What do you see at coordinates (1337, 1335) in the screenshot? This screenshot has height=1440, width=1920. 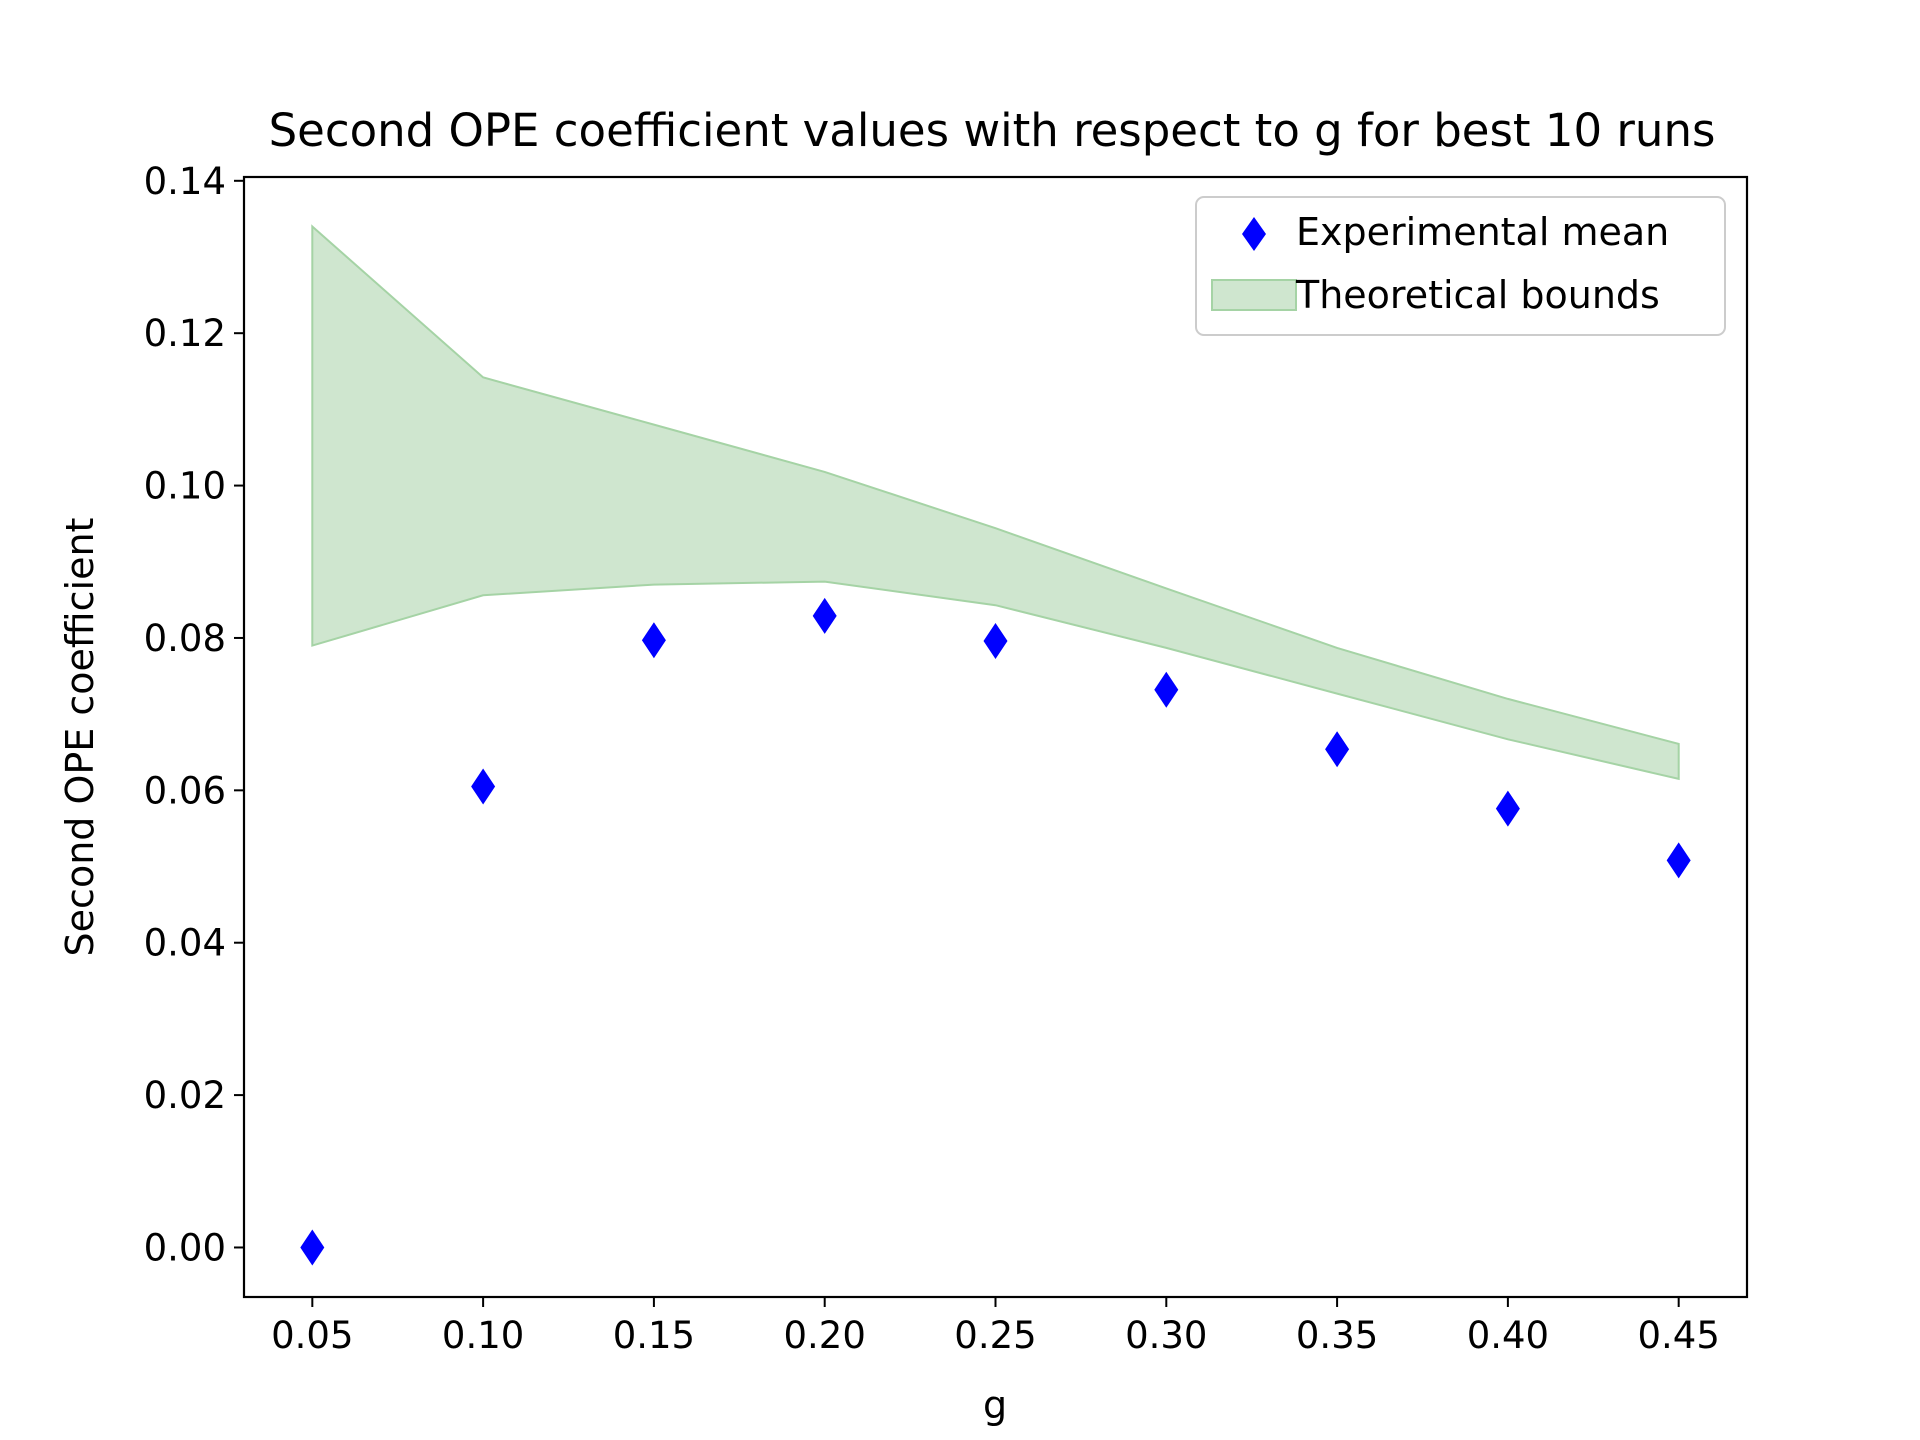 I see `x-tick-label: 0.35` at bounding box center [1337, 1335].